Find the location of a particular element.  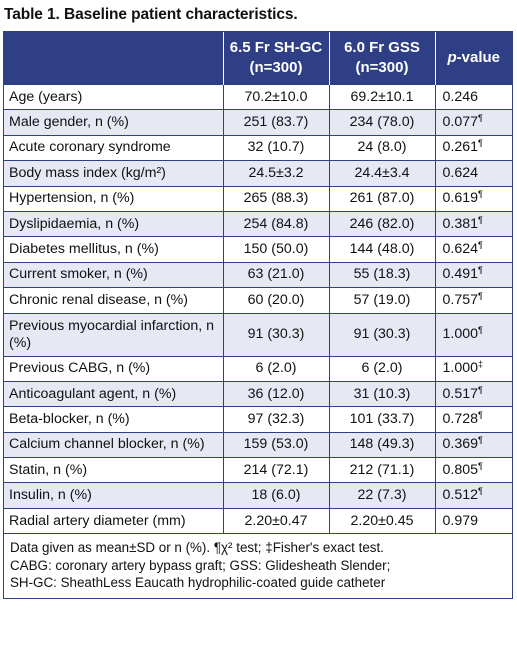

p-value-cell: 0.805¶ is located at coordinates (473, 470).